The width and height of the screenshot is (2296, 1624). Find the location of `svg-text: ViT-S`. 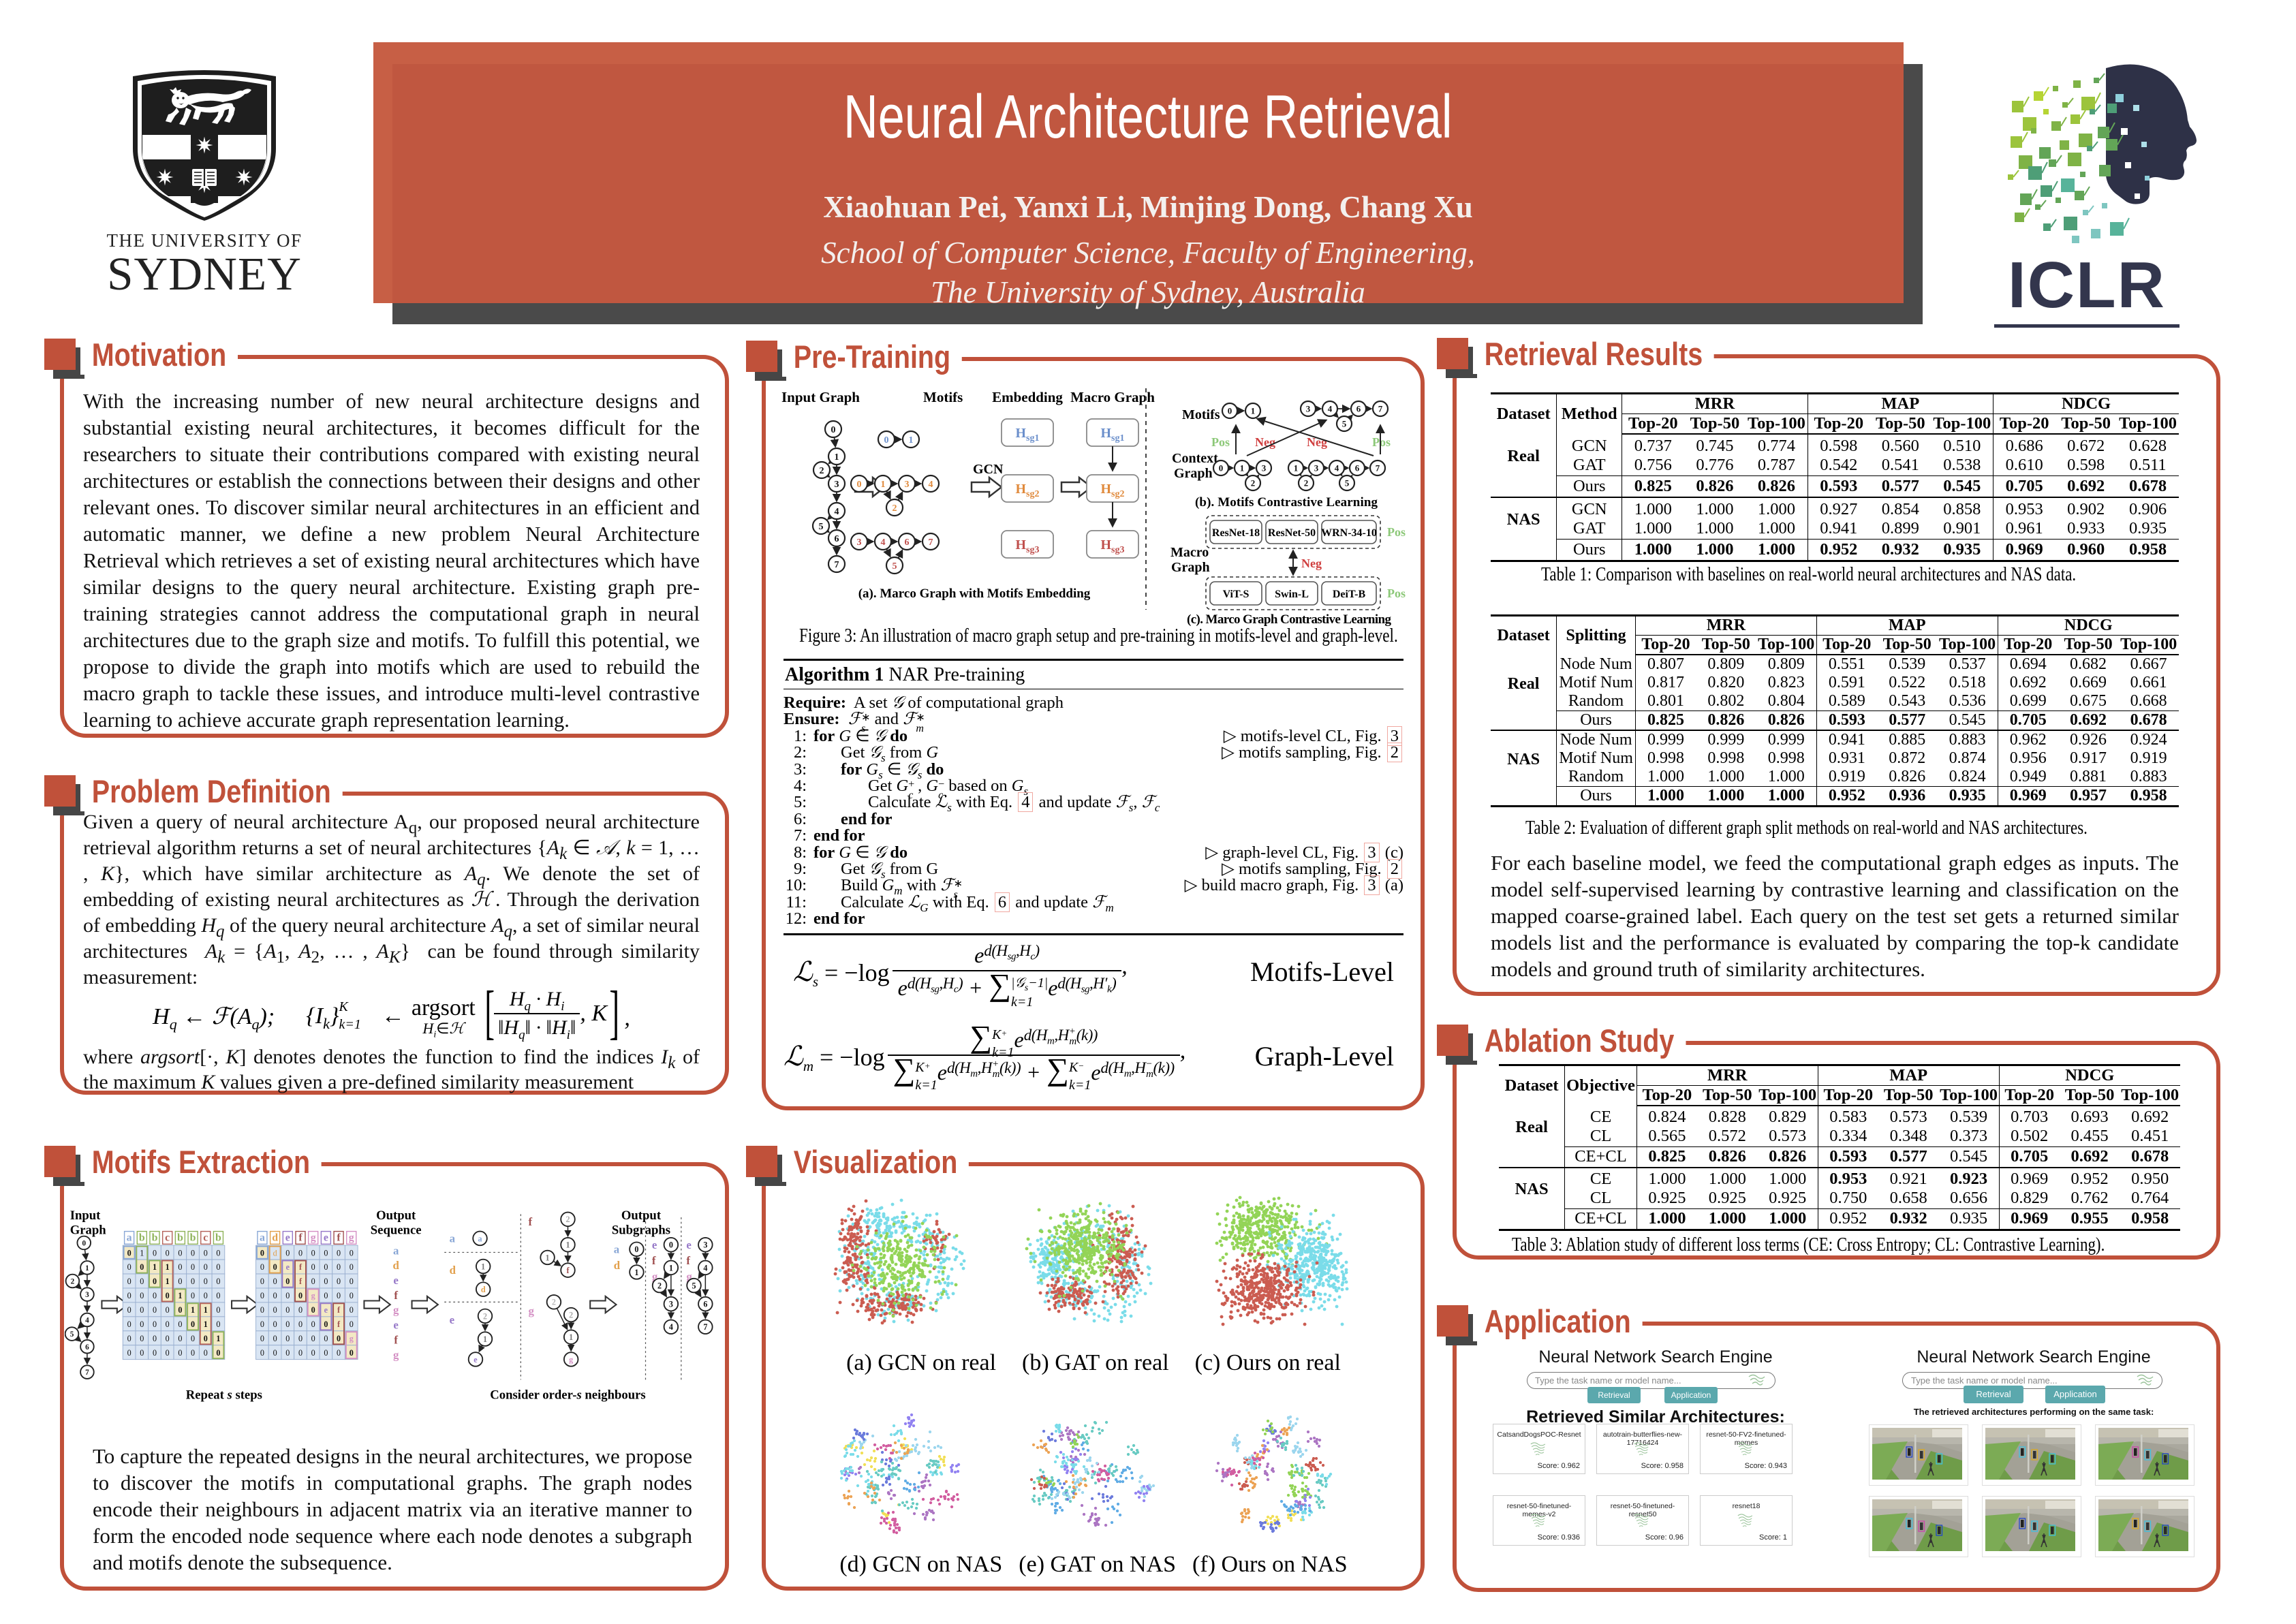

svg-text: ViT-S is located at coordinates (1237, 594).